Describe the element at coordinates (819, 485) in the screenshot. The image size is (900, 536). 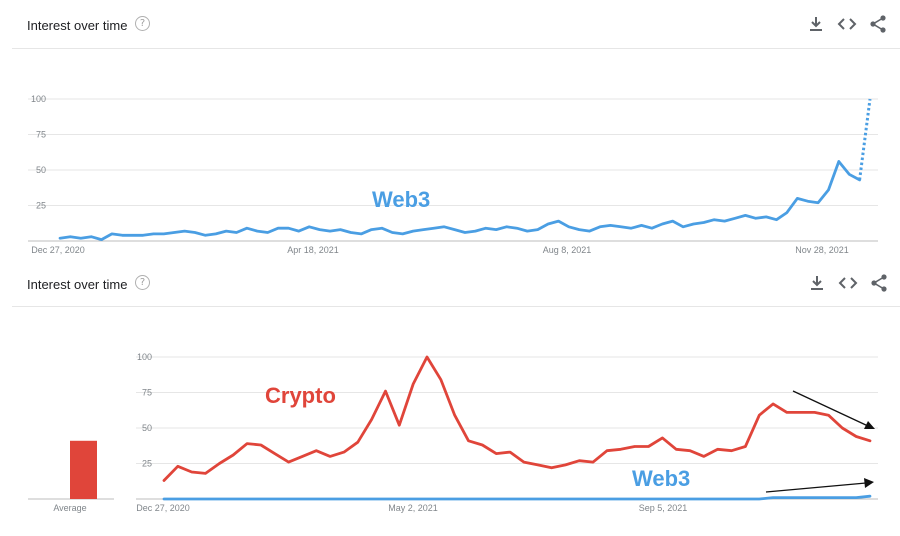
I see `trend-arrow-up` at that location.